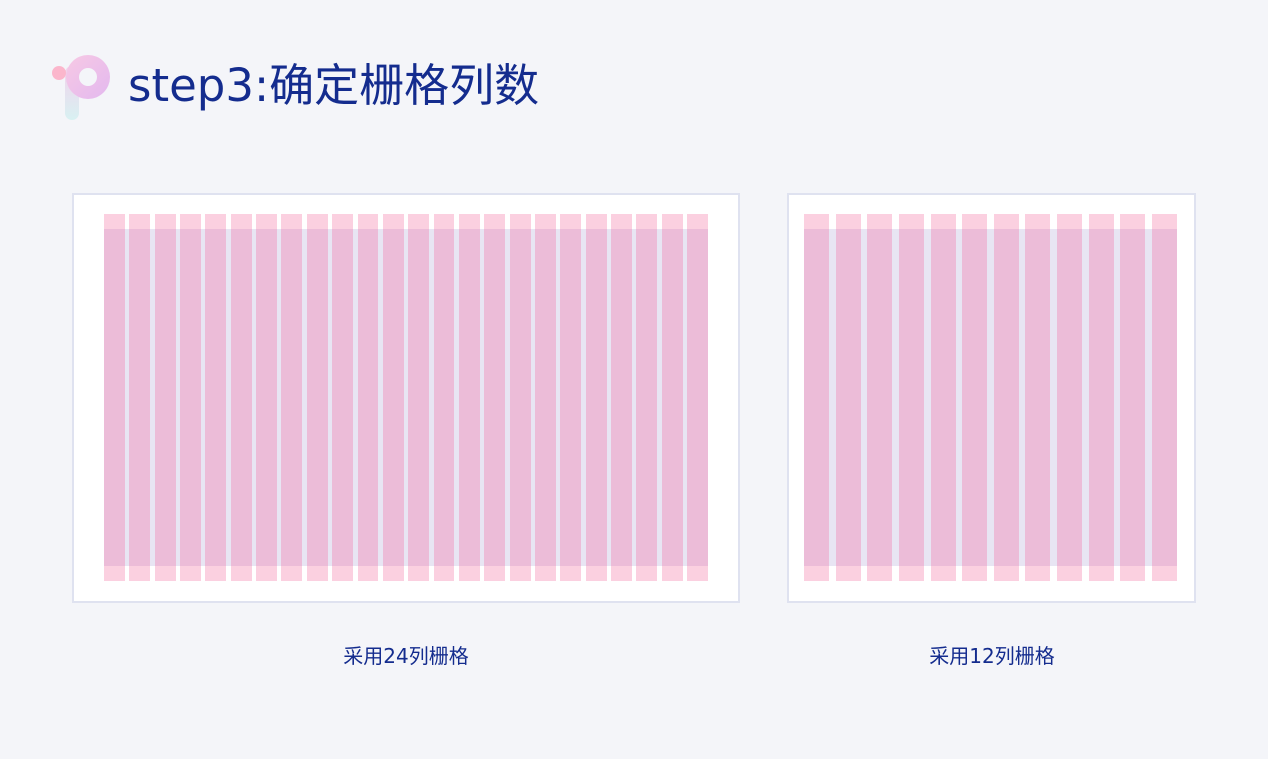 This screenshot has width=1268, height=759. I want to click on caption-12-columns: 采用12列栅格, so click(992, 656).